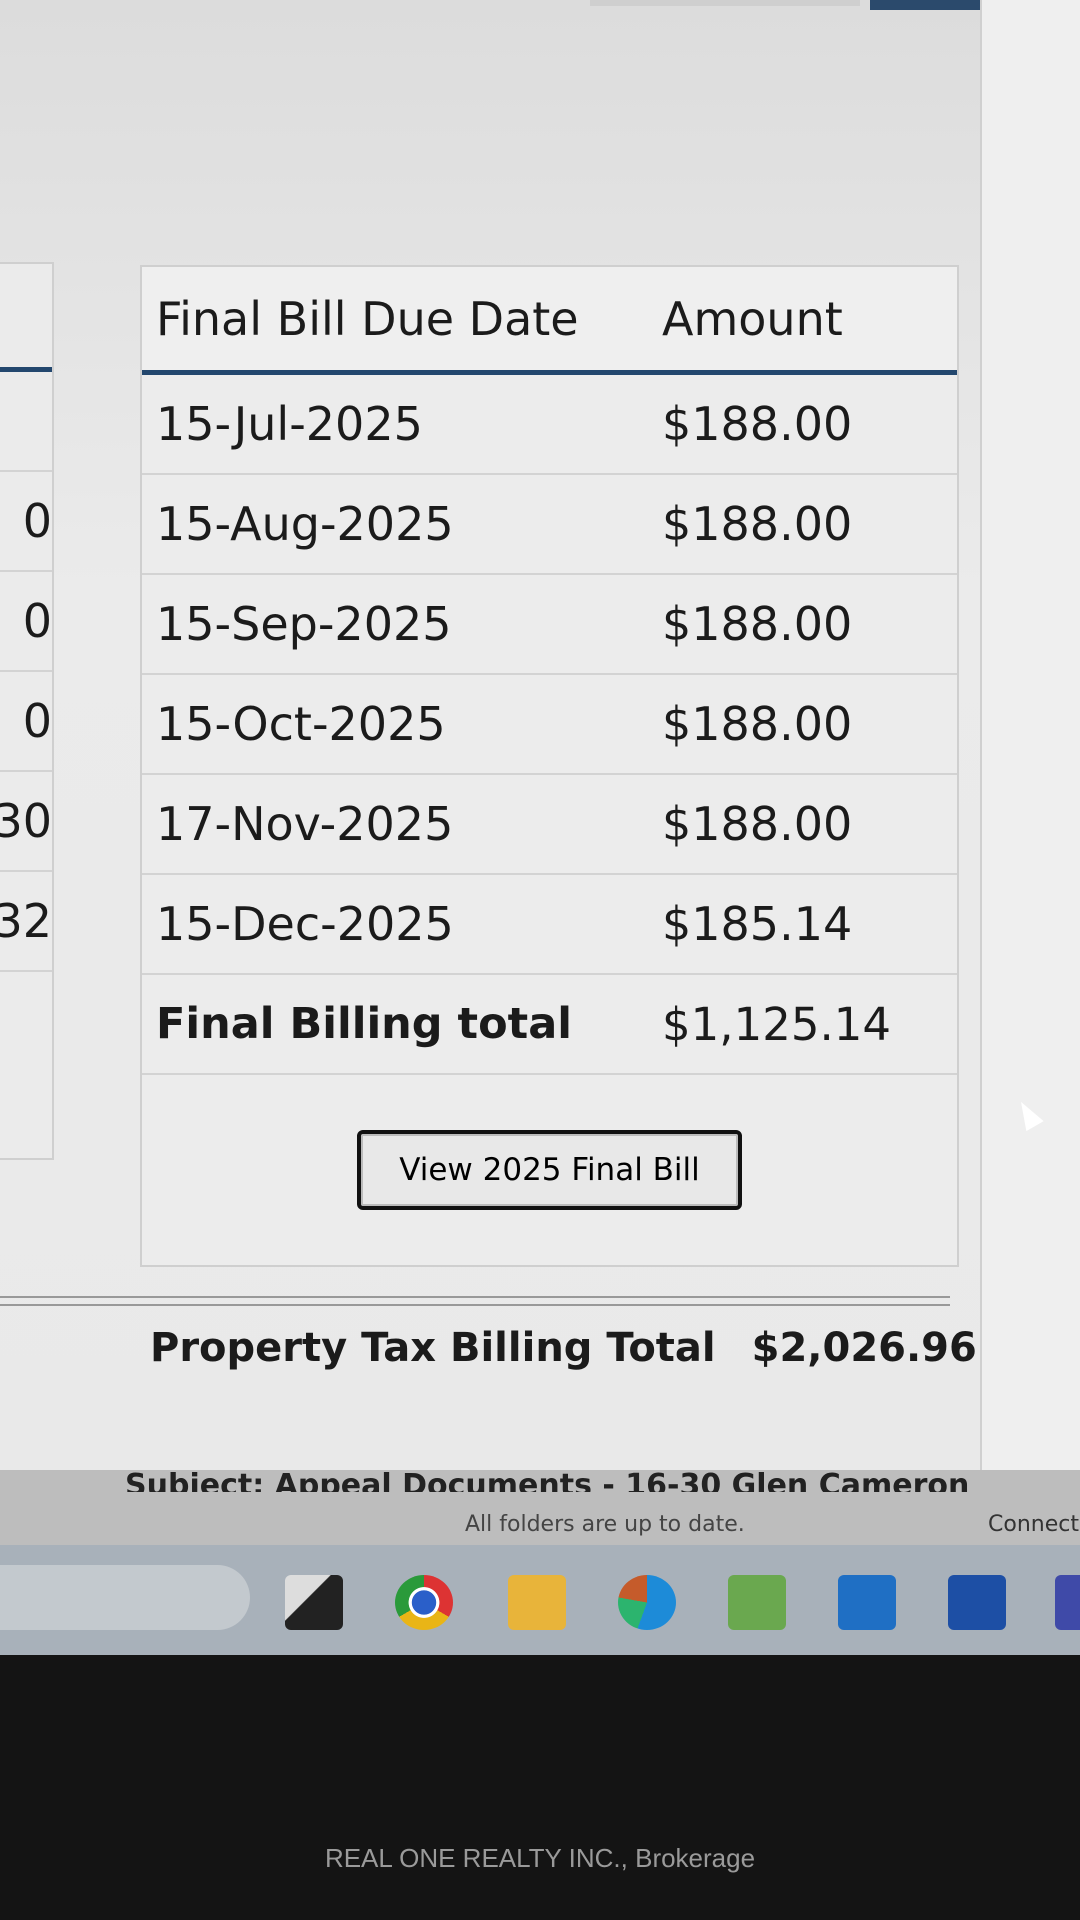  Describe the element at coordinates (725, 3) in the screenshot. I see `top-element` at that location.